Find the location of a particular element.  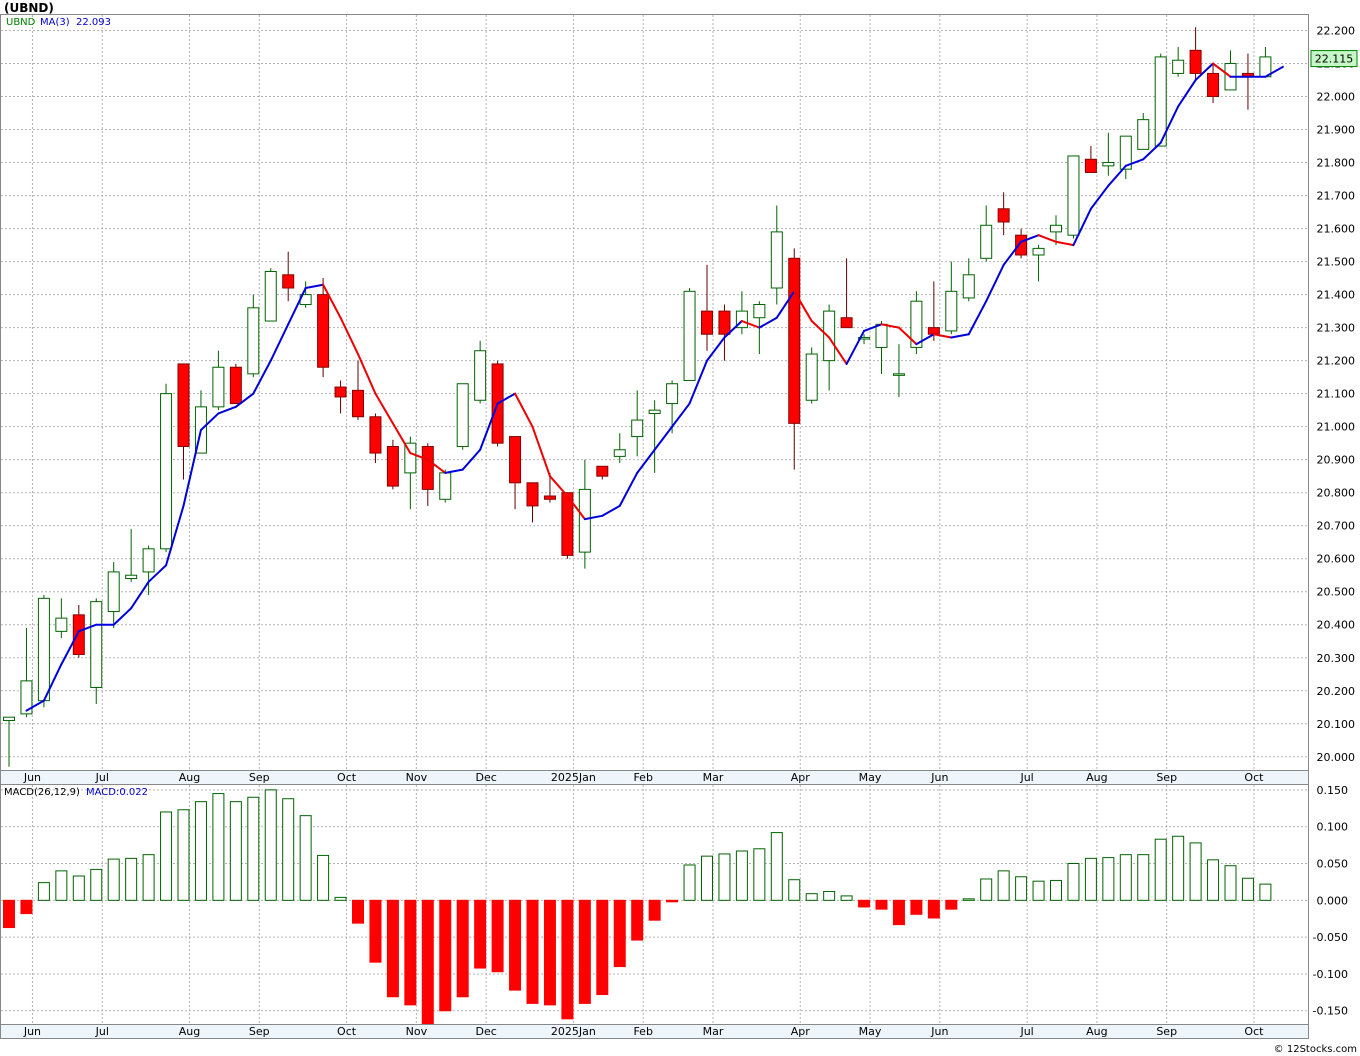

last-price-label: 22.115 is located at coordinates (1334, 59).